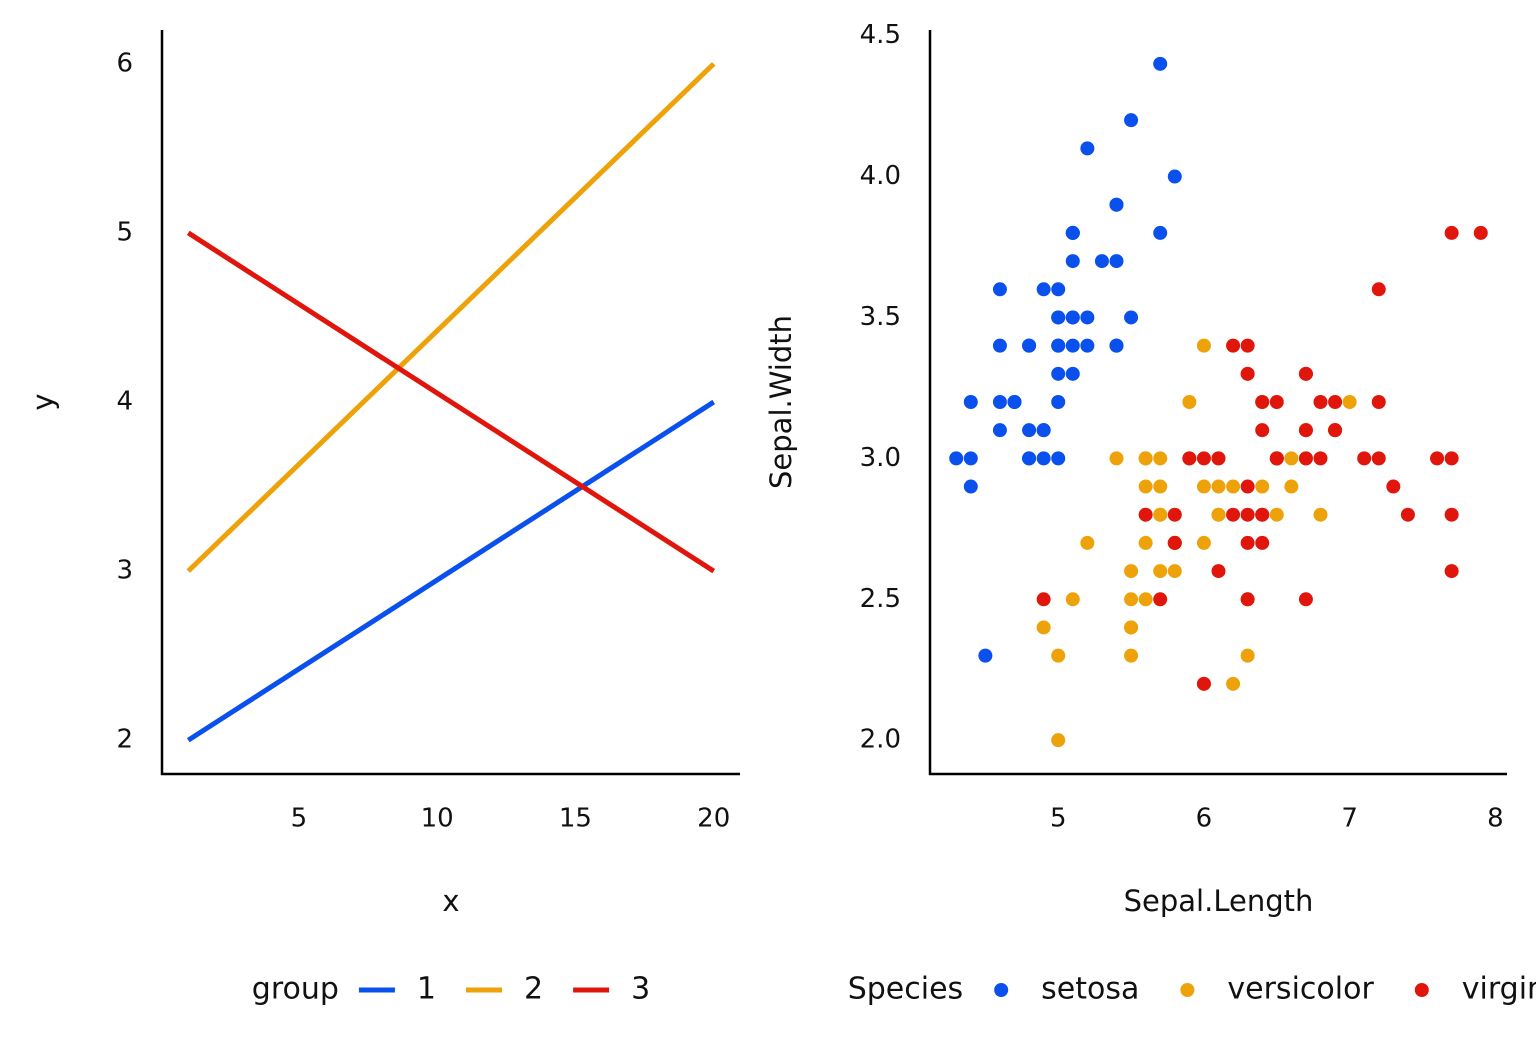 This screenshot has width=1536, height=1056. Describe the element at coordinates (124, 232) in the screenshot. I see `y-tick-label: 5` at that location.